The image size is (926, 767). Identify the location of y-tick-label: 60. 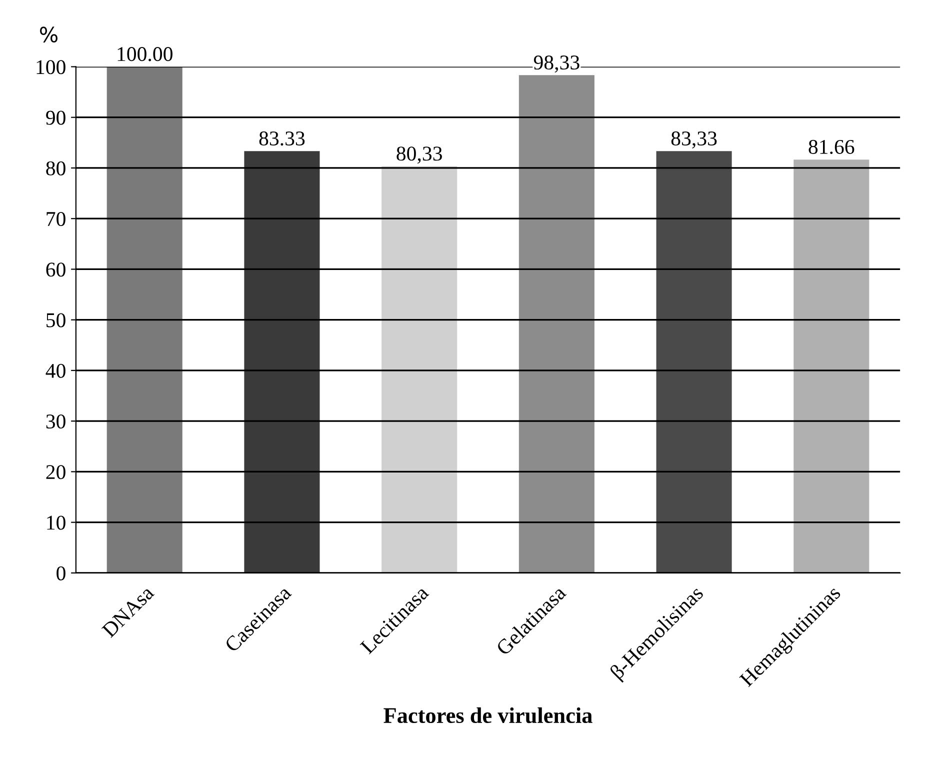
(56, 269).